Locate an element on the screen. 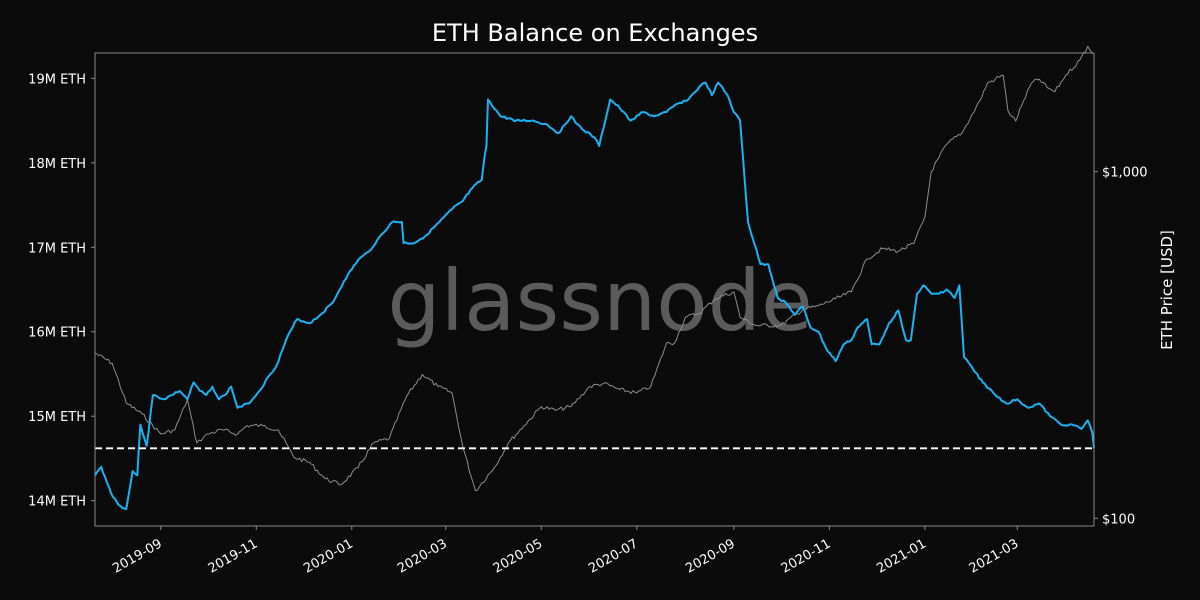 The image size is (1200, 600). right-axis: $100 $1,000 is located at coordinates (1121, 346).